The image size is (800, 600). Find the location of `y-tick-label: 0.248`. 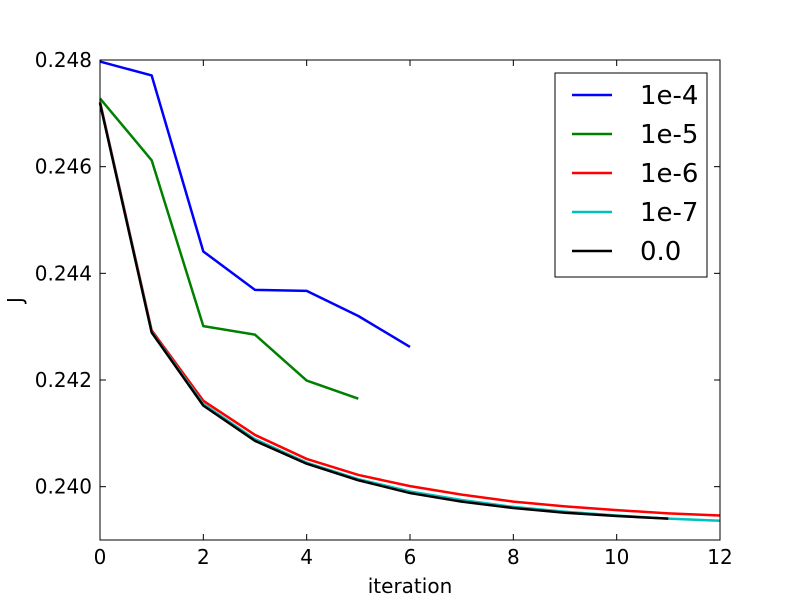

y-tick-label: 0.248 is located at coordinates (63, 60).